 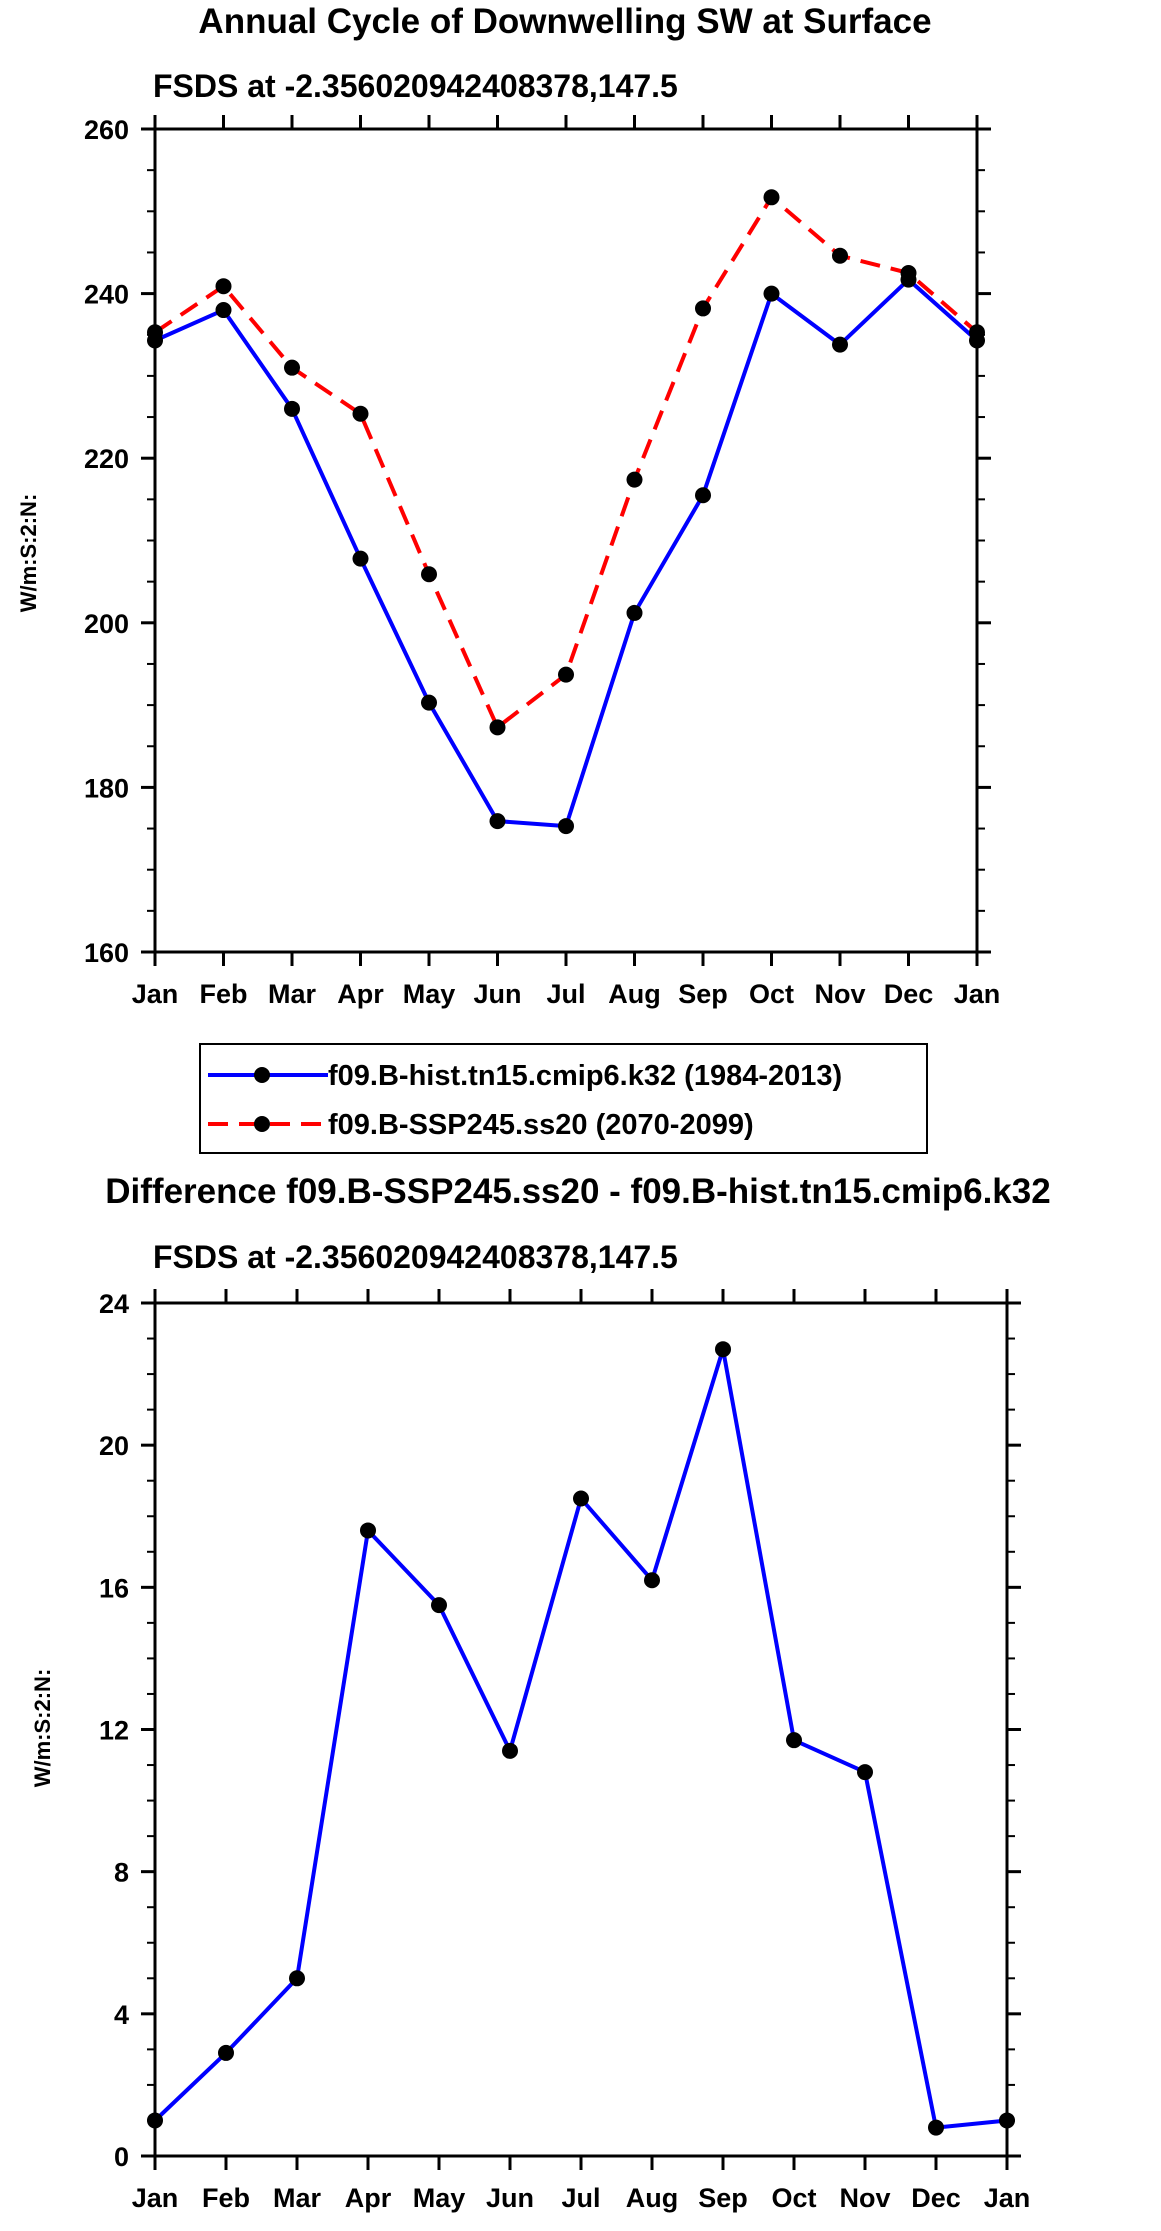 What do you see at coordinates (415, 86) in the screenshot?
I see `chart1-subtitle: FSDS at -2.356020942408378,147.5` at bounding box center [415, 86].